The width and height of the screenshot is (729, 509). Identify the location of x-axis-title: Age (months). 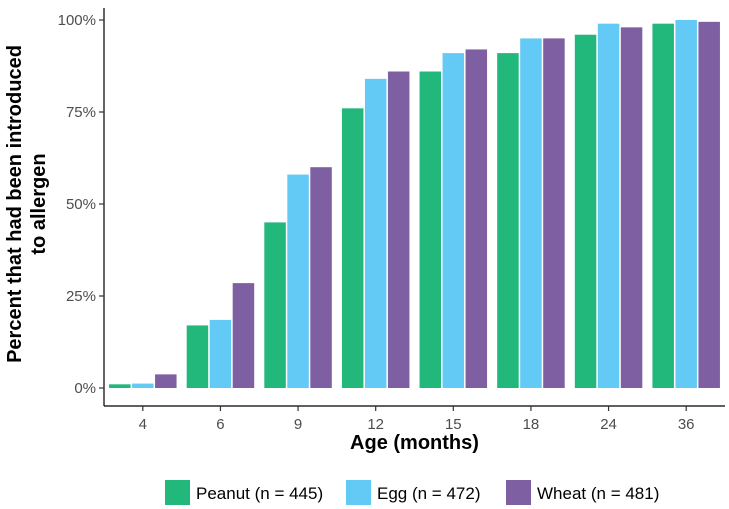
(414, 443).